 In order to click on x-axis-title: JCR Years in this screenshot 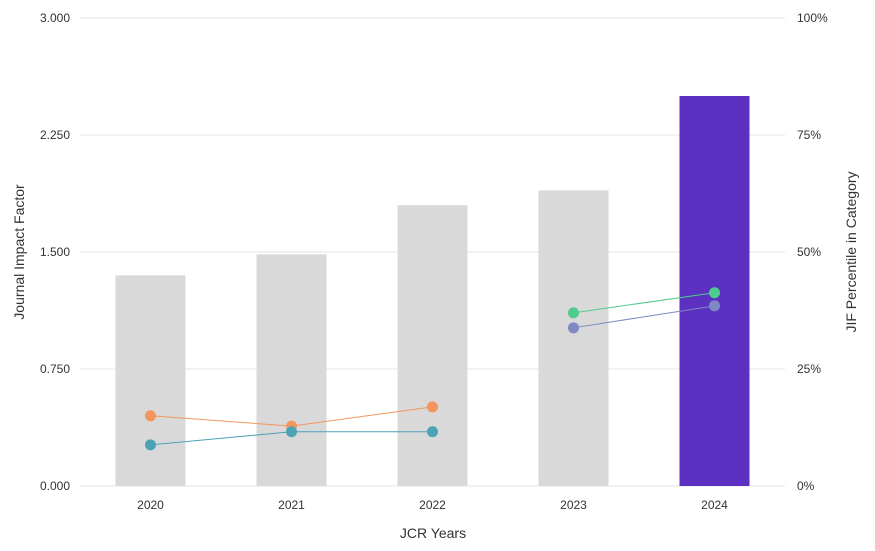, I will do `click(433, 533)`.